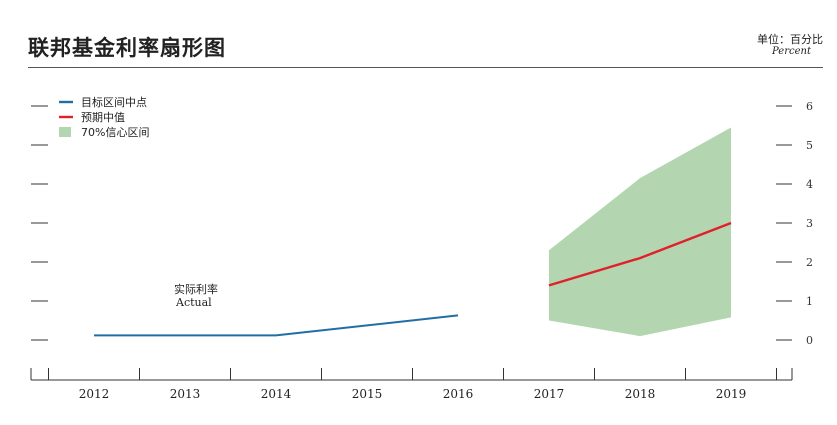 The width and height of the screenshot is (837, 425). I want to click on y-tick-label: 5, so click(809, 145).